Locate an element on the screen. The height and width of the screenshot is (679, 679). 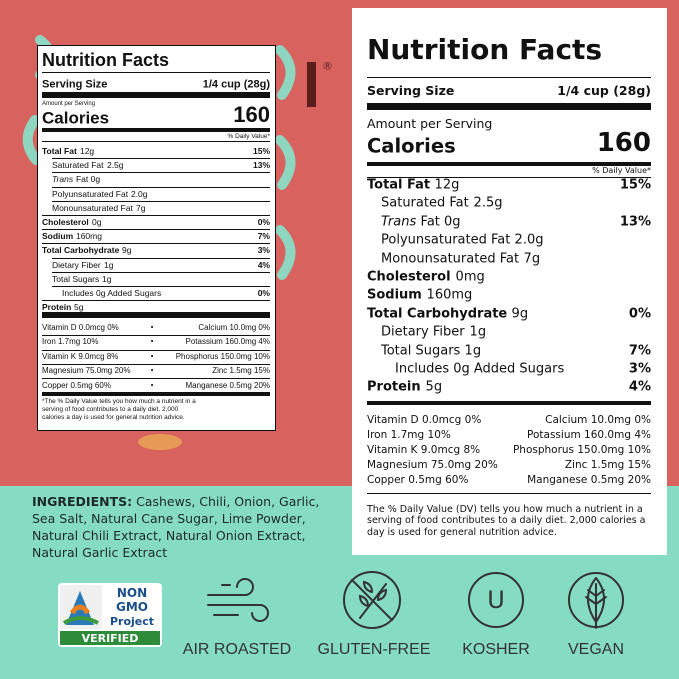
nutrient-dv: 4% is located at coordinates (263, 264).